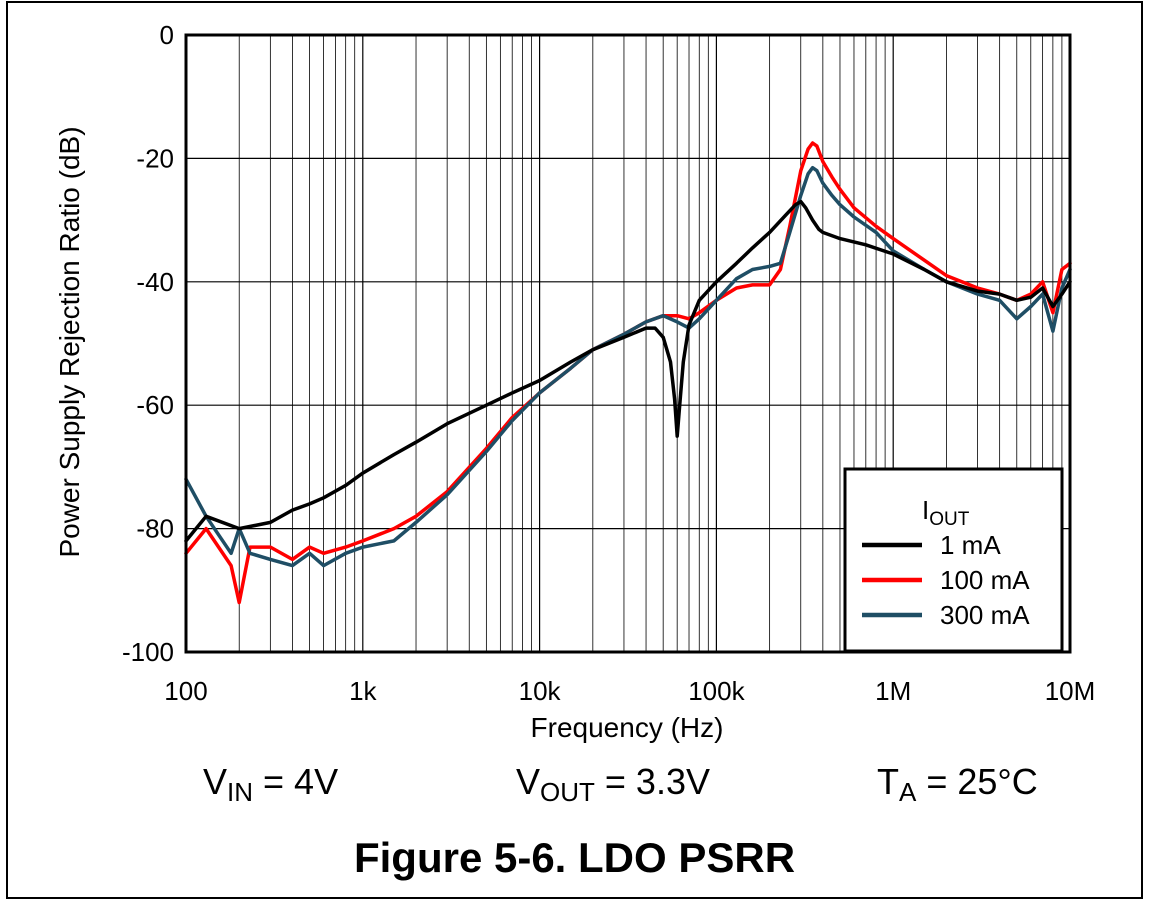  Describe the element at coordinates (627, 727) in the screenshot. I see `x-axis-label: Frequency (Hz)` at that location.